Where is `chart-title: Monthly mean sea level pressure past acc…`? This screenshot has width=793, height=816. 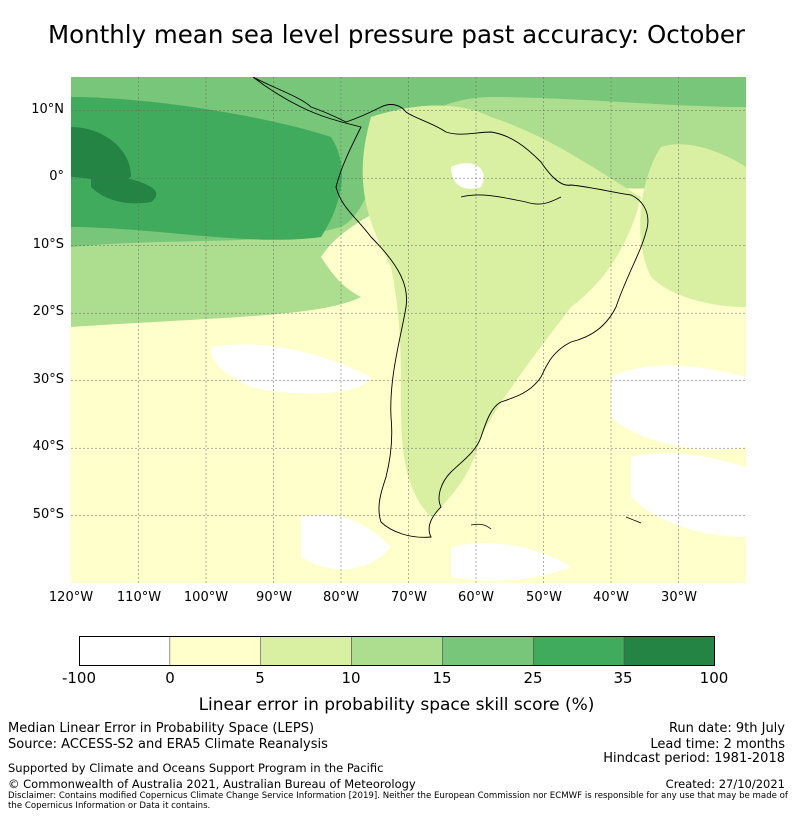 chart-title: Monthly mean sea level pressure past acc… is located at coordinates (396, 34).